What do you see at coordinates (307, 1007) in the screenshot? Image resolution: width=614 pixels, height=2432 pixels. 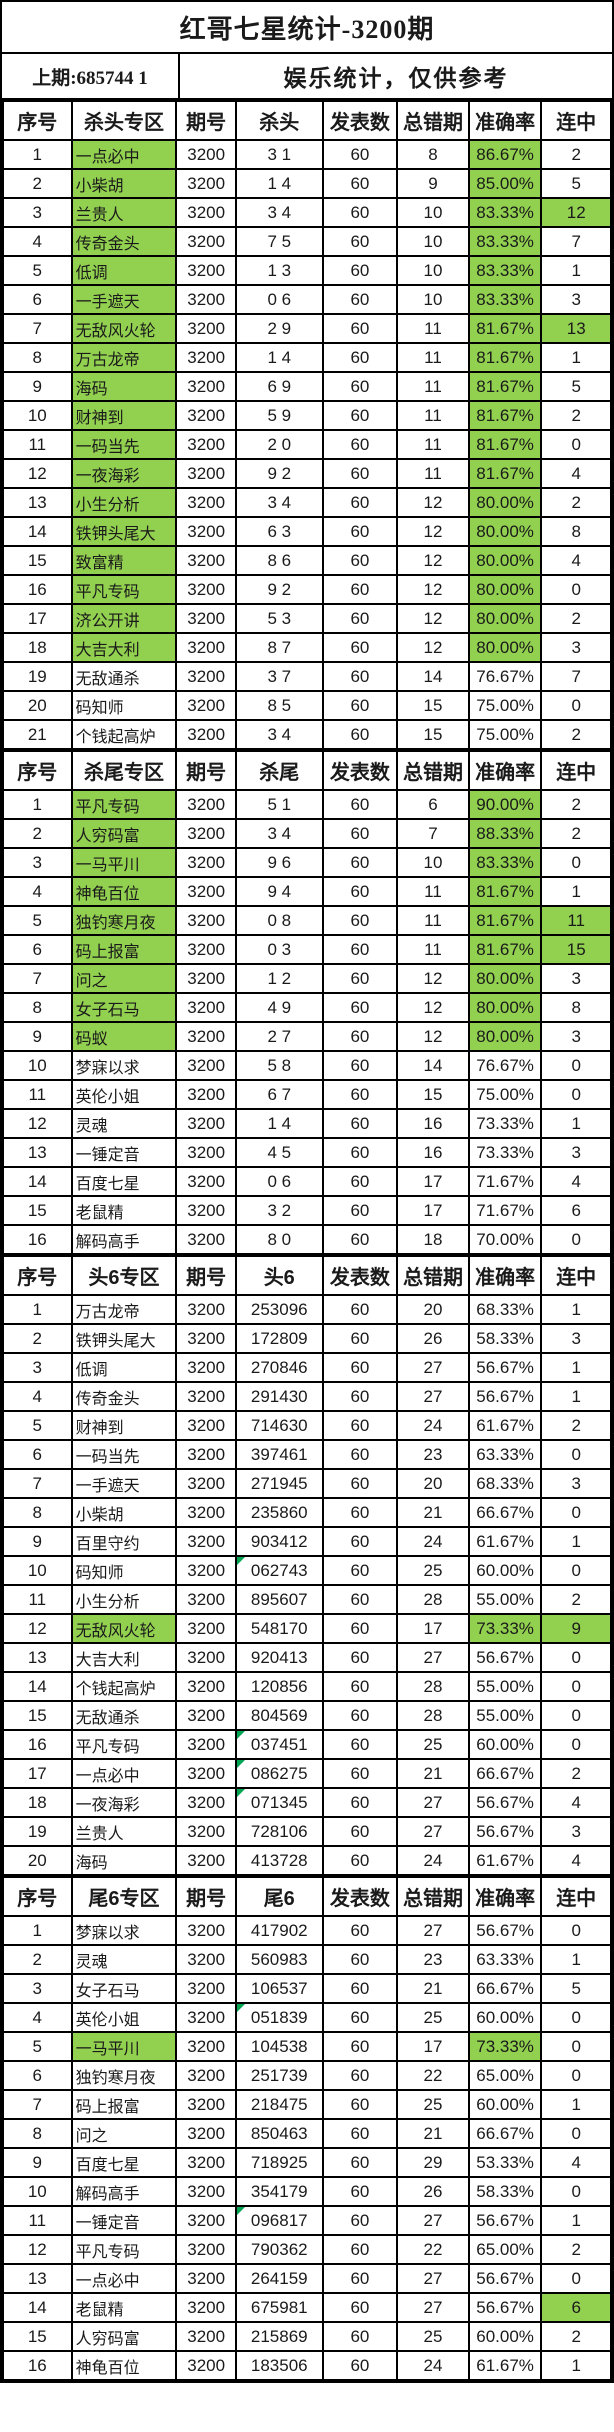 I see `table-row: 8 女子石马 3200 4 9 60 12 80.00% 8` at bounding box center [307, 1007].